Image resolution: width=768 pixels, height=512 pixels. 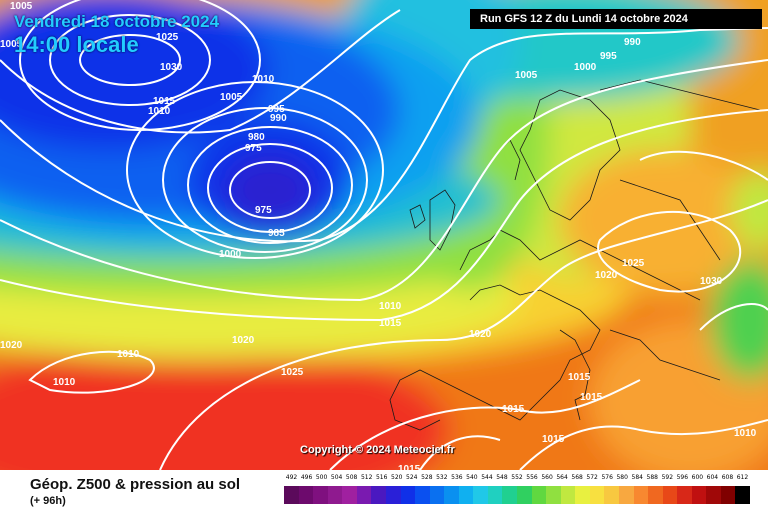 What do you see at coordinates (472, 477) in the screenshot?
I see `scale-label: 540` at bounding box center [472, 477].